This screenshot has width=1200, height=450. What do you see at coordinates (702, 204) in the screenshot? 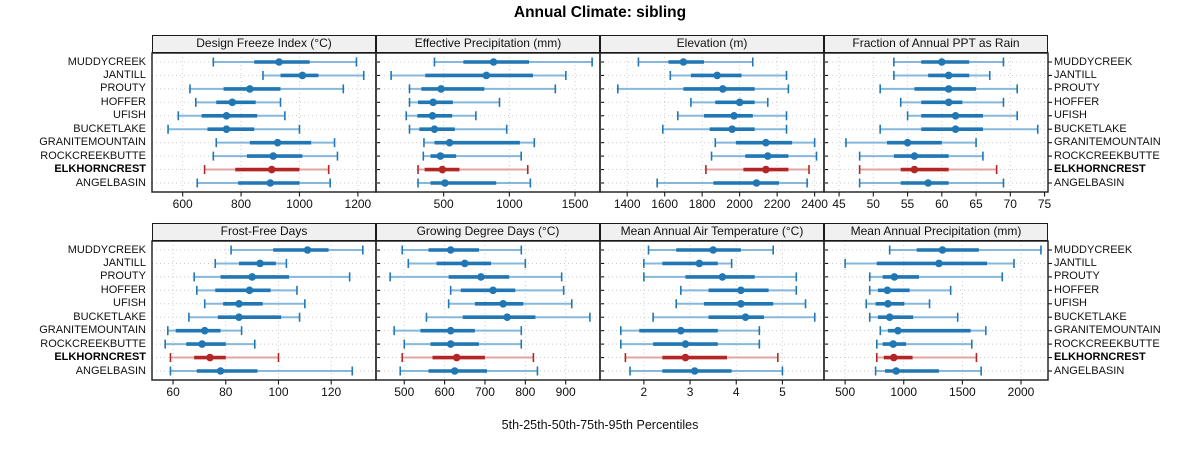
I see `x-tick-label: 1800` at bounding box center [702, 204].